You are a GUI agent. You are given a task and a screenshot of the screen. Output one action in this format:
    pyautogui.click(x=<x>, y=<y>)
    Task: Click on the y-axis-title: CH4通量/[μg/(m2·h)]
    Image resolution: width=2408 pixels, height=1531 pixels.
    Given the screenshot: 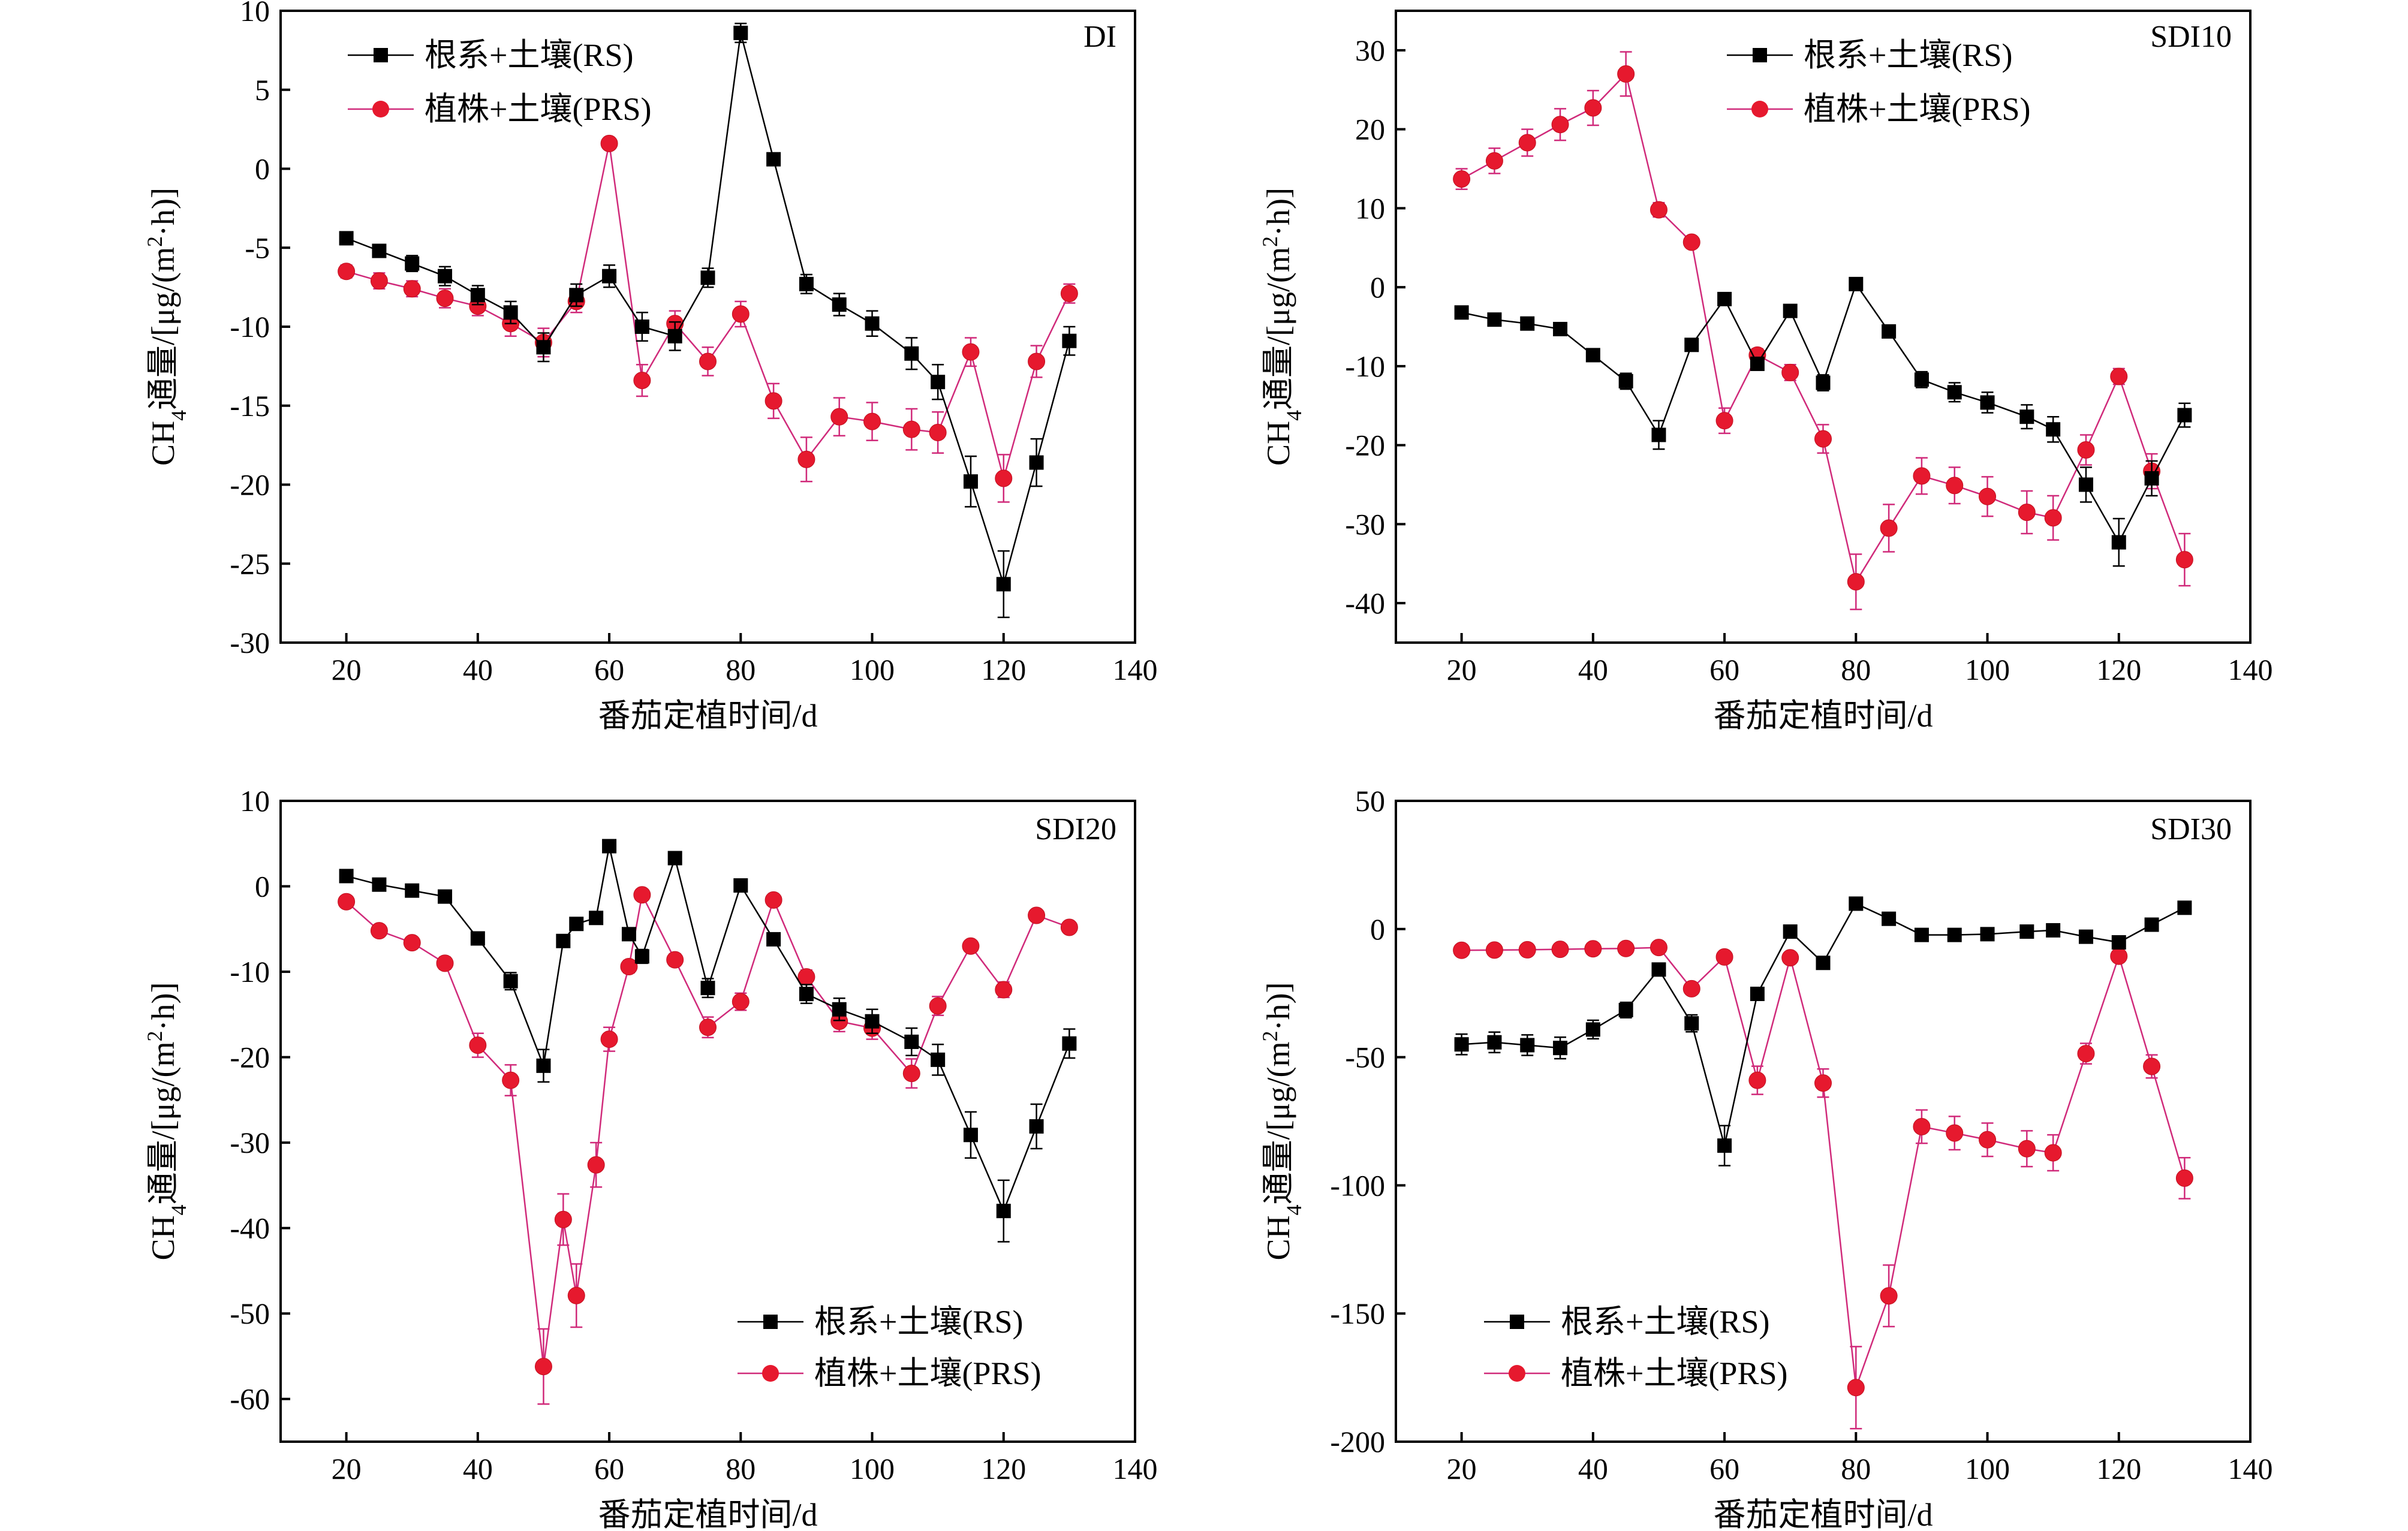 What is the action you would take?
    pyautogui.click(x=167, y=327)
    